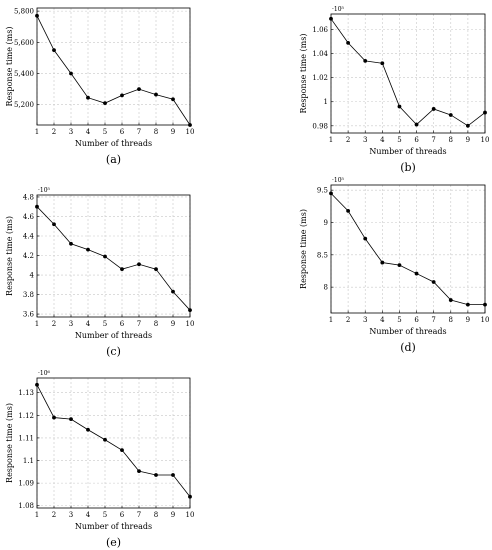  I want to click on y-tick-label: 0.98, so click(320, 126).